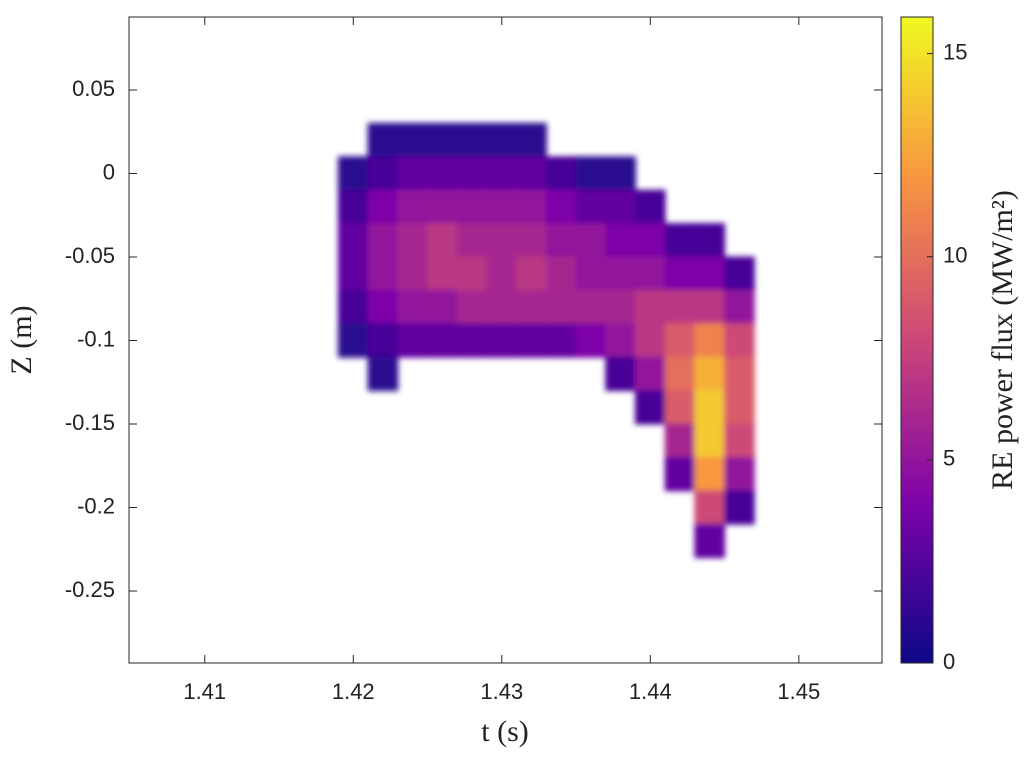  I want to click on x-tick-label: 1.43, so click(501, 691).